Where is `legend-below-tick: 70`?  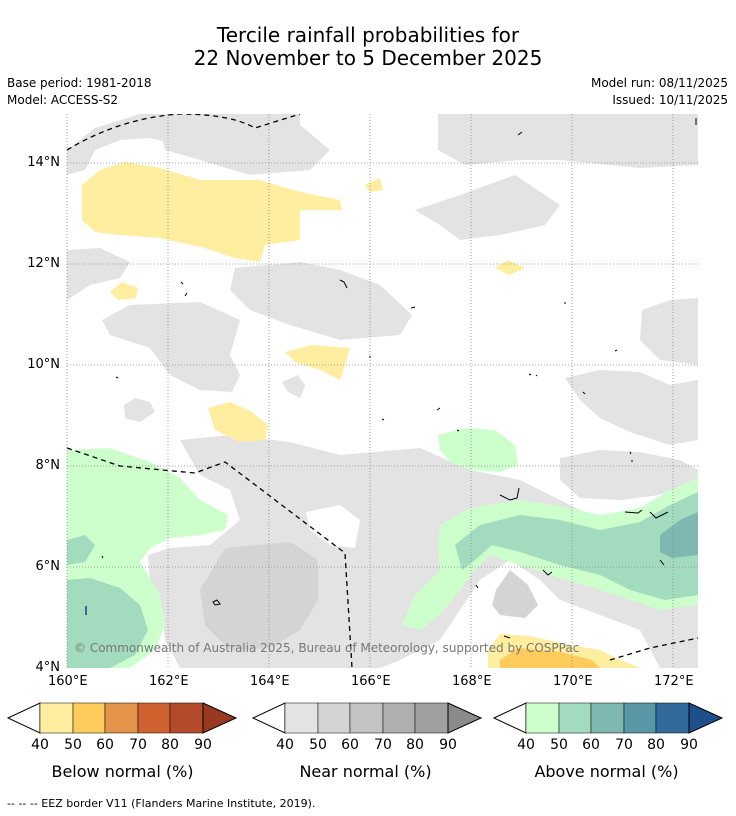 legend-below-tick: 70 is located at coordinates (138, 745).